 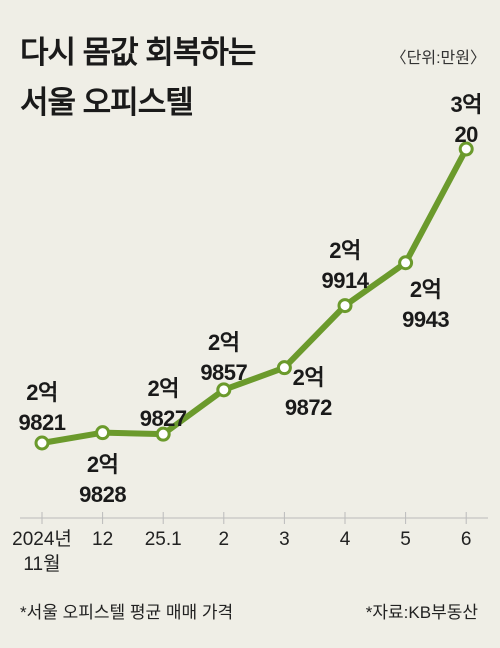 What do you see at coordinates (224, 357) in the screenshot?
I see `data-label: 2억 9857` at bounding box center [224, 357].